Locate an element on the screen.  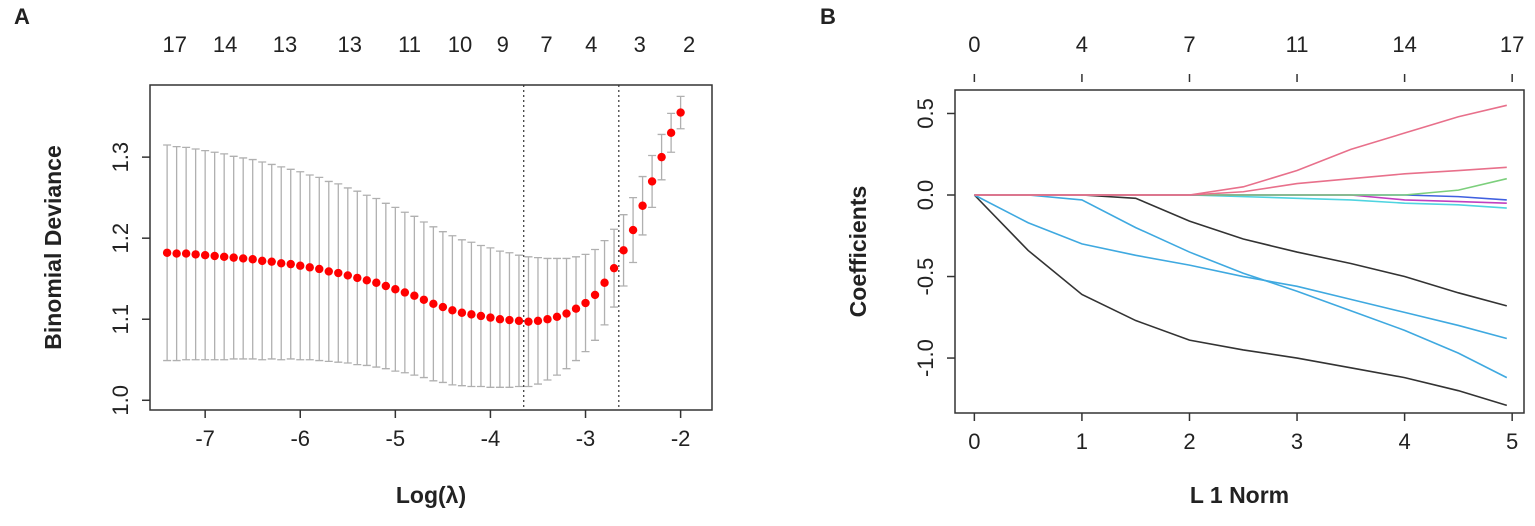
top-tick-label: 10 is located at coordinates (460, 44).